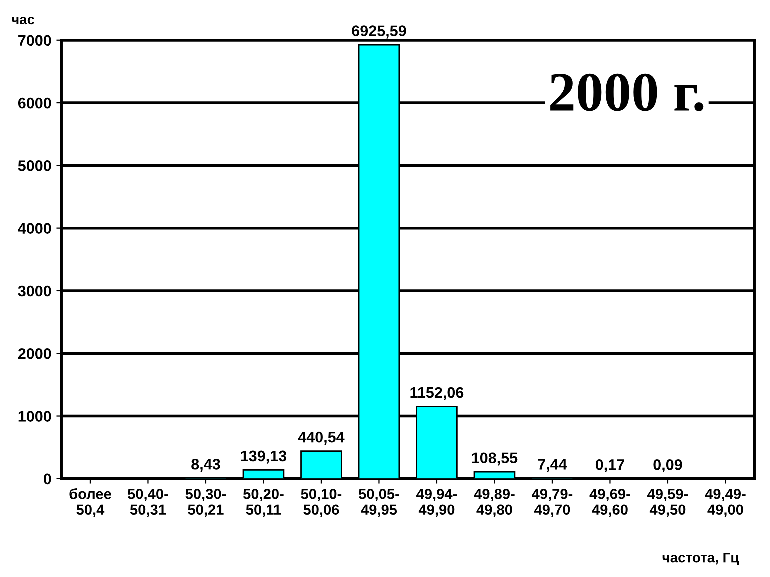 The height and width of the screenshot is (577, 770). What do you see at coordinates (206, 503) in the screenshot?
I see `x-tick-label: 50,30- 50,21` at bounding box center [206, 503].